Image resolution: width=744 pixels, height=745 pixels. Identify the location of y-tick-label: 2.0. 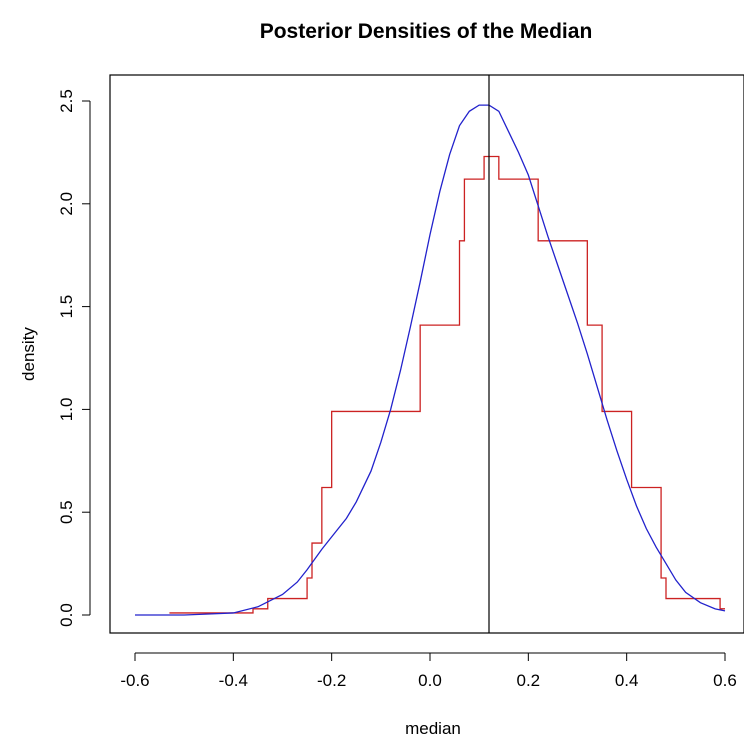
(66, 204).